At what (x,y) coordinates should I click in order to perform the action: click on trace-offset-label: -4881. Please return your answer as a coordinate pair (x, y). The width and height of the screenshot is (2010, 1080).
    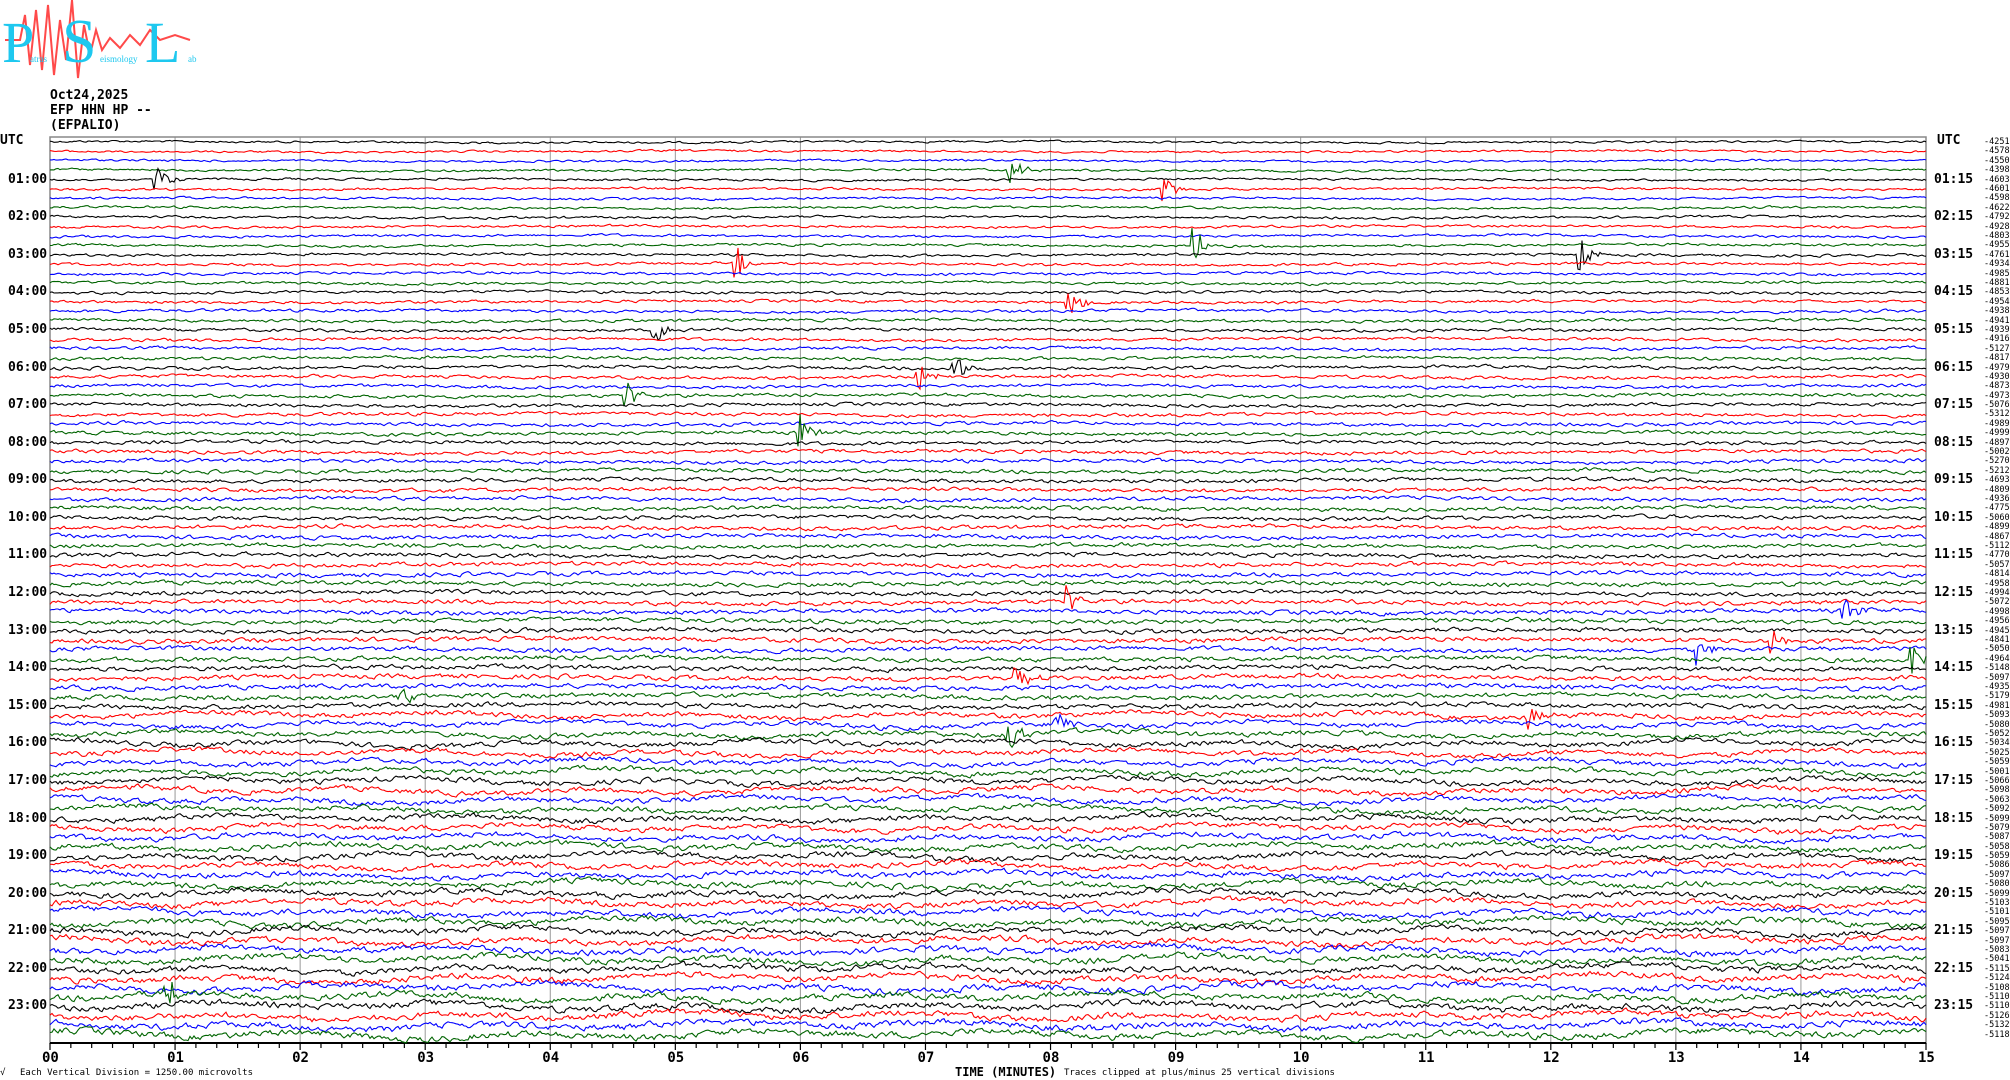
    Looking at the image, I should click on (1997, 282).